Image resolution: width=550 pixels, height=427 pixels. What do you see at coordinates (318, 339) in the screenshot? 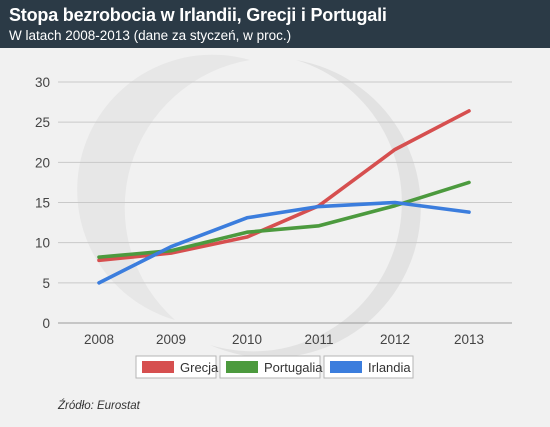
I see `x-tick-label: 2011` at bounding box center [318, 339].